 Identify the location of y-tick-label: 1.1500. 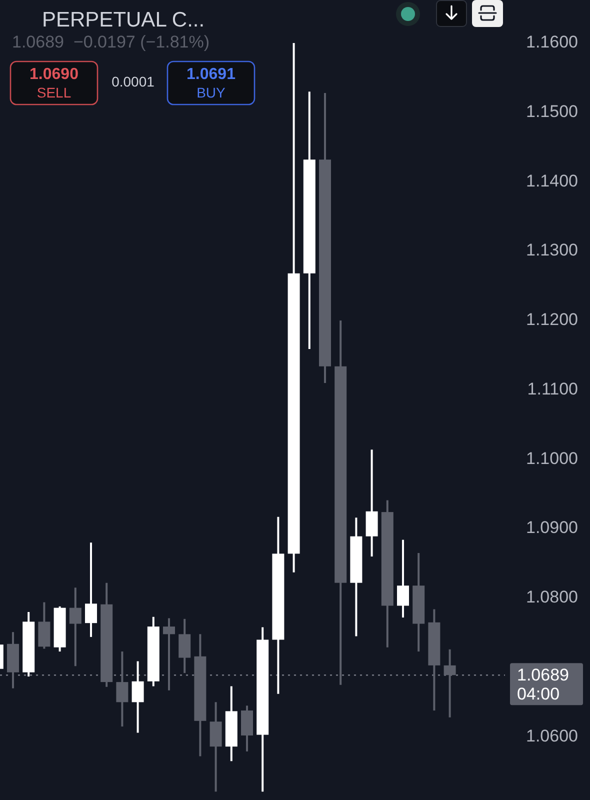
(552, 111).